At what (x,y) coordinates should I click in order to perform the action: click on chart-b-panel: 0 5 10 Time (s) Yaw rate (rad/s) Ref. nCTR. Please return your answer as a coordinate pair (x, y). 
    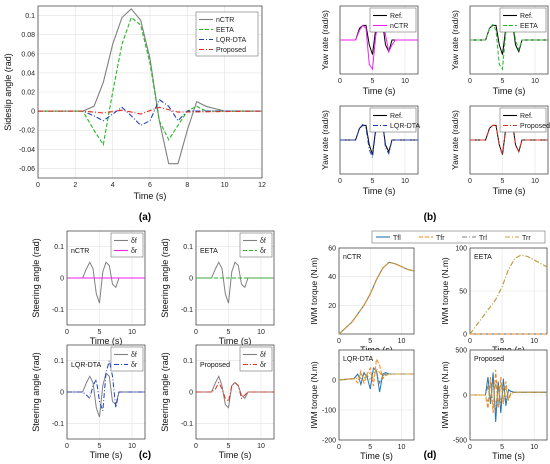
    Looking at the image, I should click on (369, 50).